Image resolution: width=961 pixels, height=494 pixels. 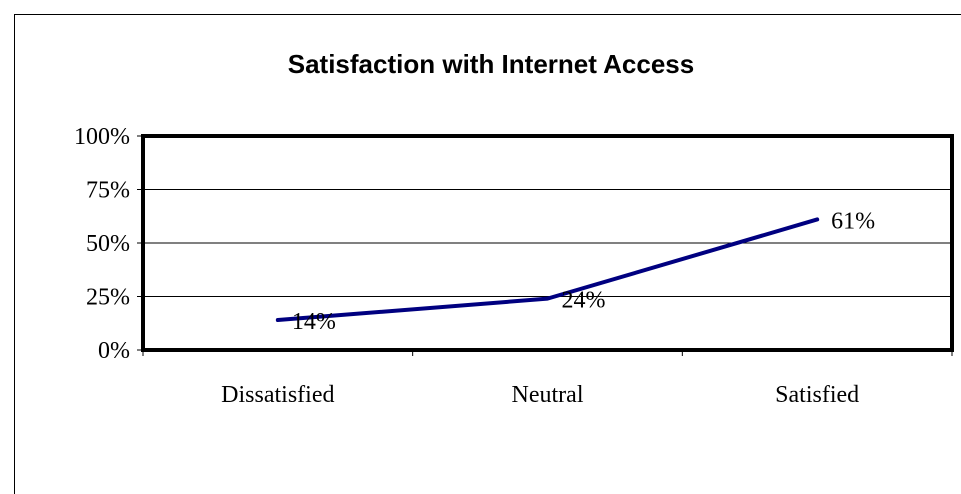 What do you see at coordinates (108, 191) in the screenshot?
I see `y-tick-label: 75%` at bounding box center [108, 191].